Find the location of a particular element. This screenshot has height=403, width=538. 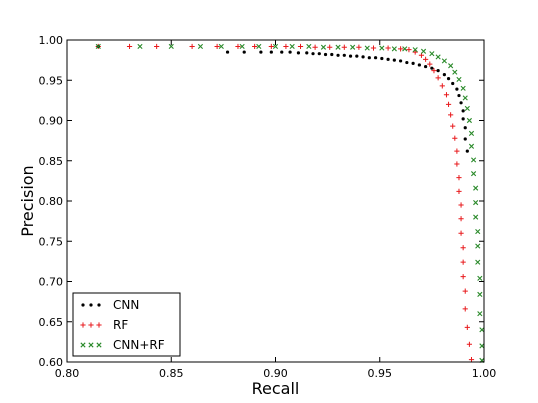

y-tick-label: 0.60 is located at coordinates (51, 362).